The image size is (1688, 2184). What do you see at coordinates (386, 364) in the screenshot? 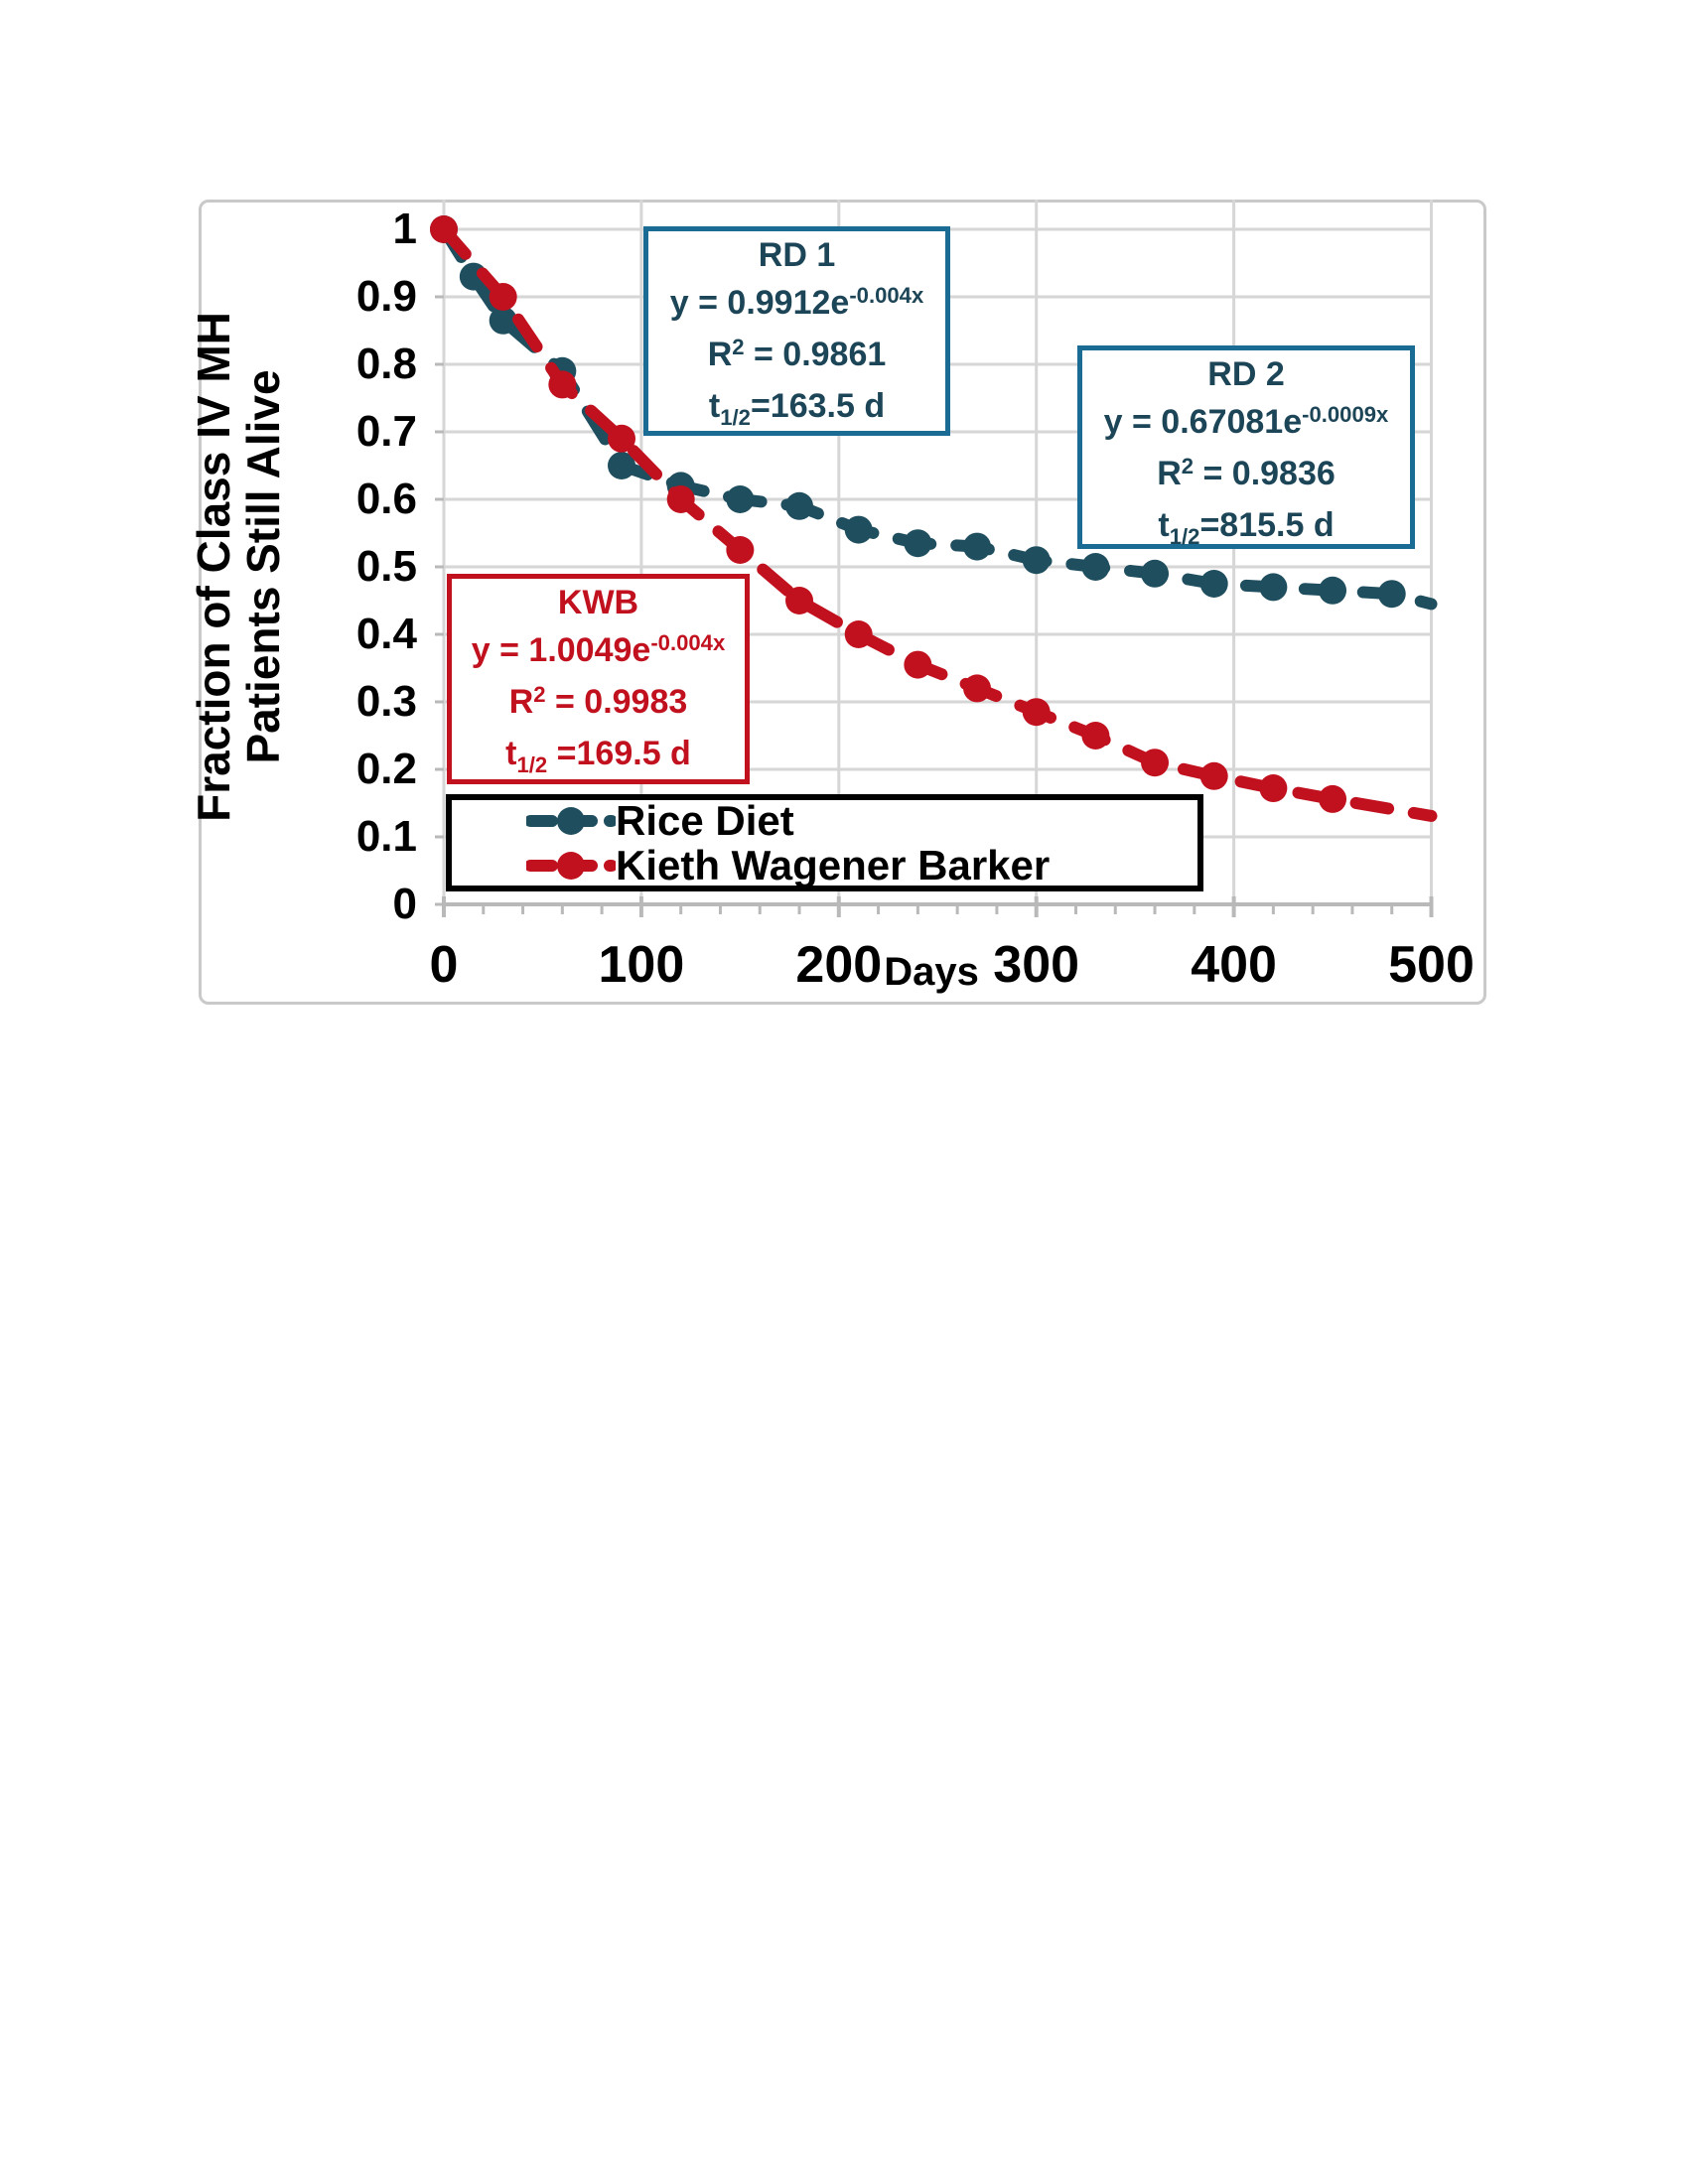
I see `y-tick-label: 0.8` at bounding box center [386, 364].